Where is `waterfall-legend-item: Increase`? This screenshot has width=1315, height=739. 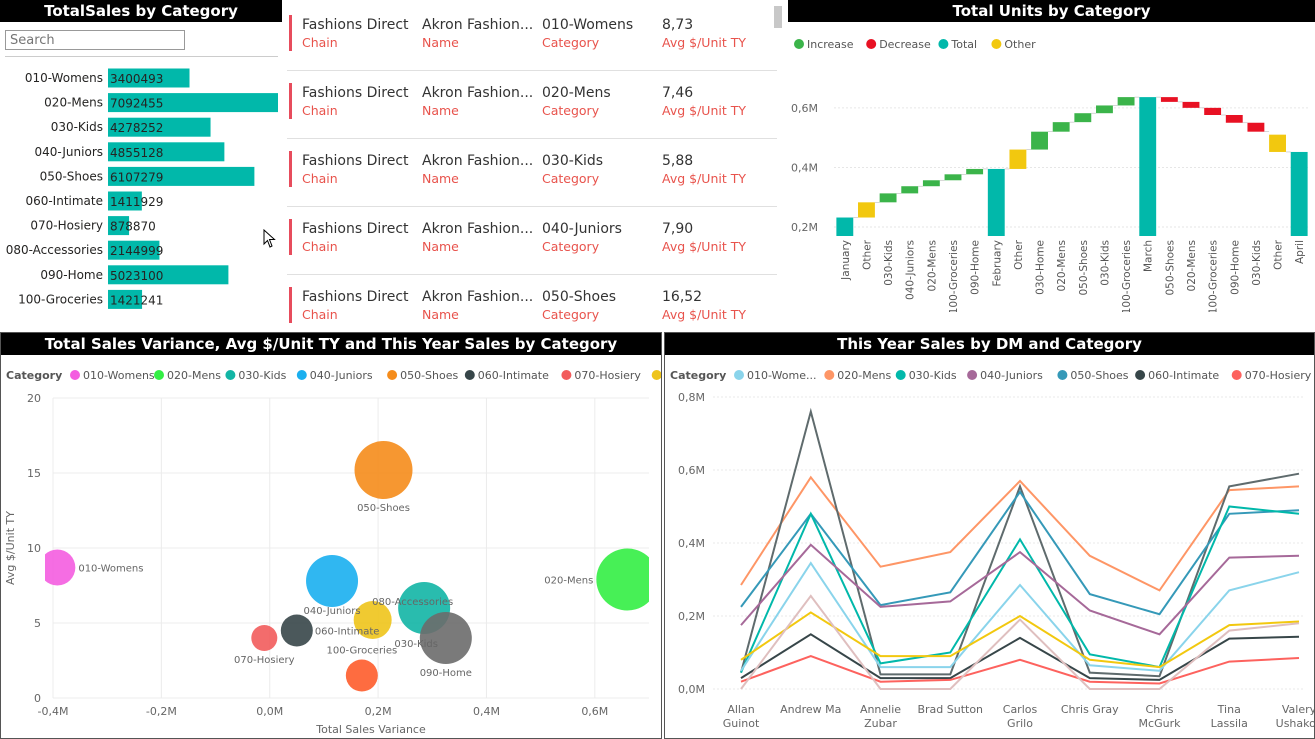
waterfall-legend-item: Increase is located at coordinates (830, 44).